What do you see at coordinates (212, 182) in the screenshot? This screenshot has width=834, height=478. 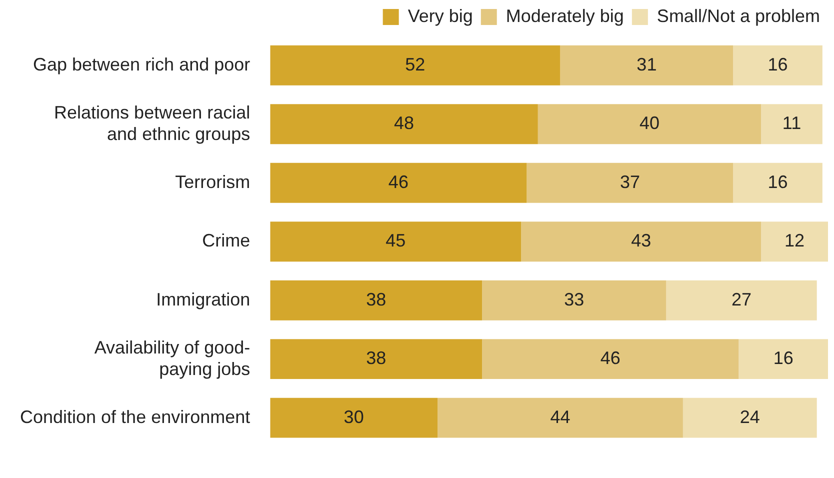 I see `y-tick-label: Terrorism` at bounding box center [212, 182].